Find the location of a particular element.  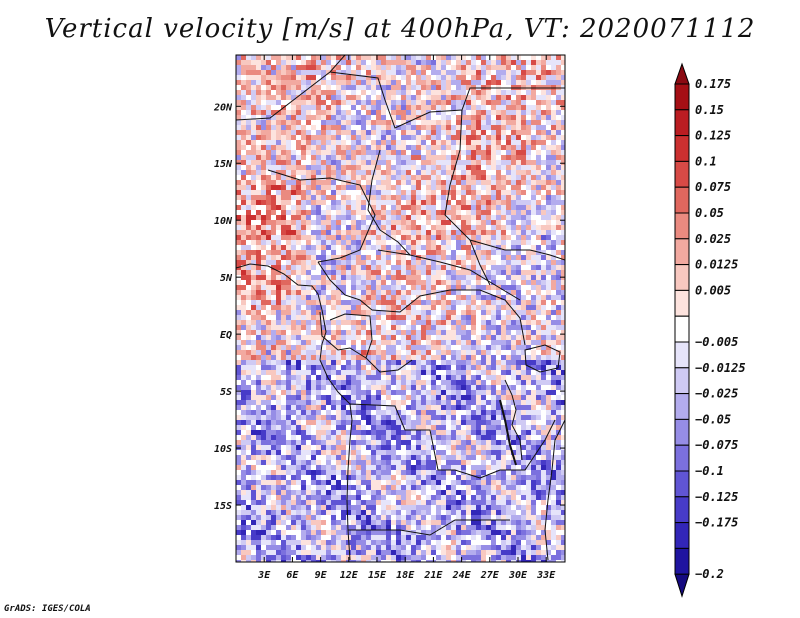

namibia-border is located at coordinates (429, 527).